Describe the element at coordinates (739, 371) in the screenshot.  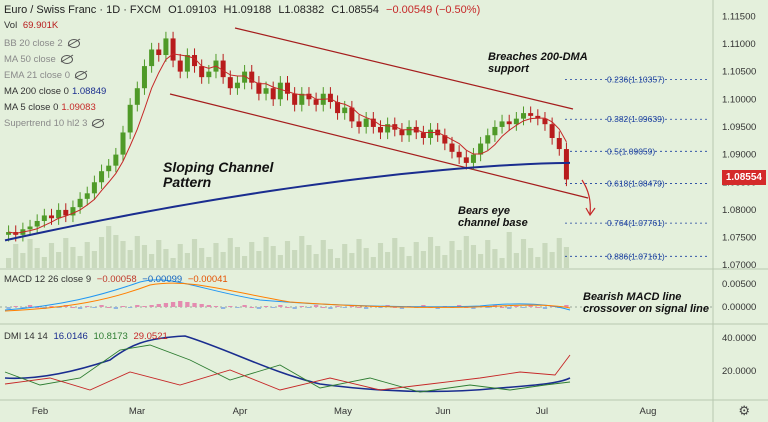
I see `dmi-tick-label: 20.0000` at that location.